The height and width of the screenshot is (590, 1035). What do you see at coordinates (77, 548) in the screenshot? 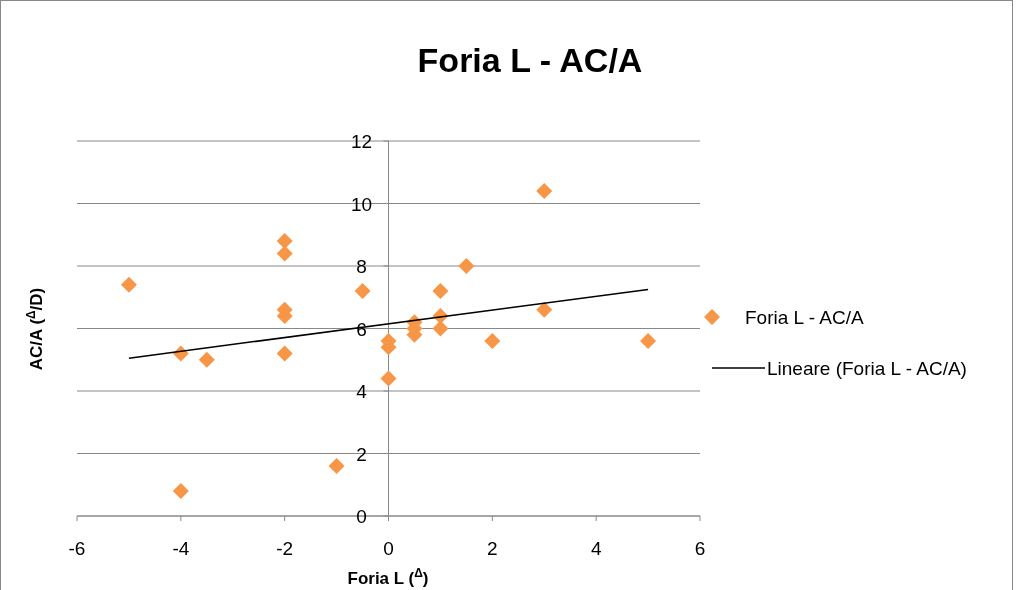
I see `x-tick-label: -6` at bounding box center [77, 548].